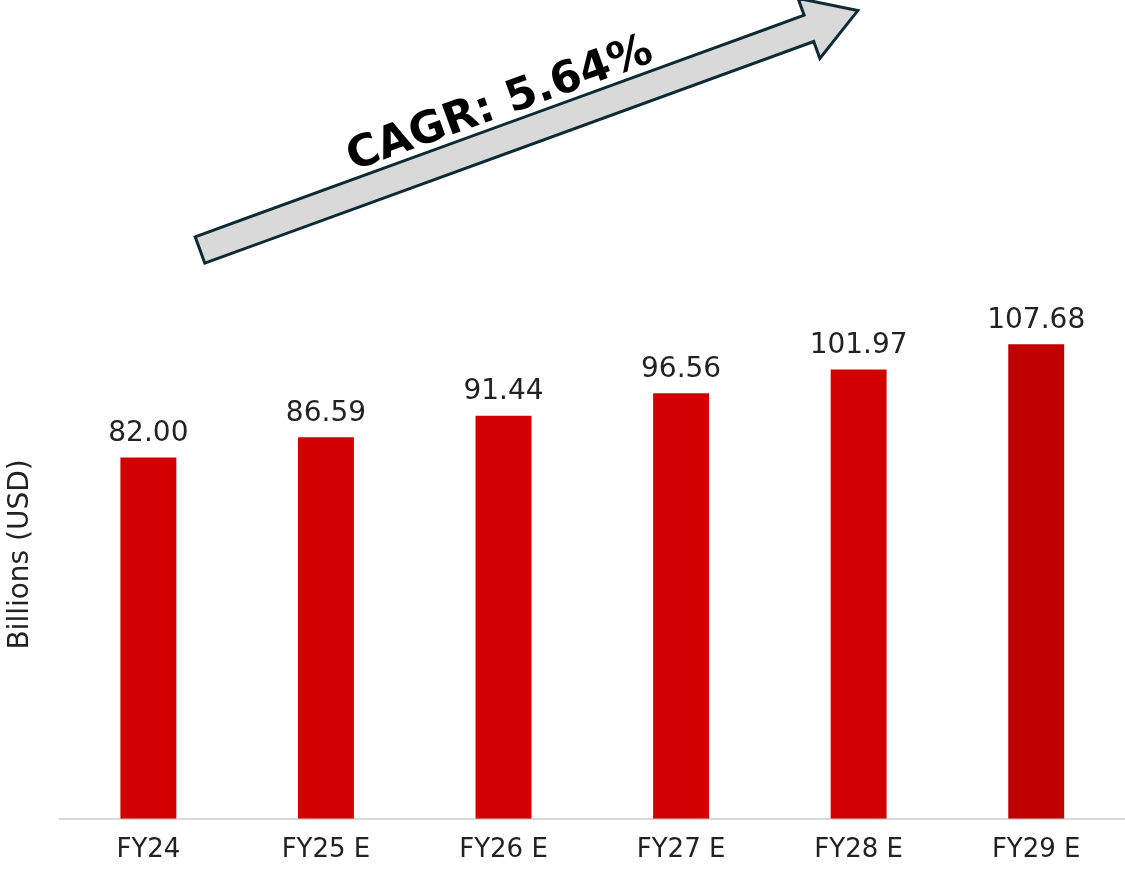  What do you see at coordinates (148, 431) in the screenshot?
I see `data-label: 82.00` at bounding box center [148, 431].